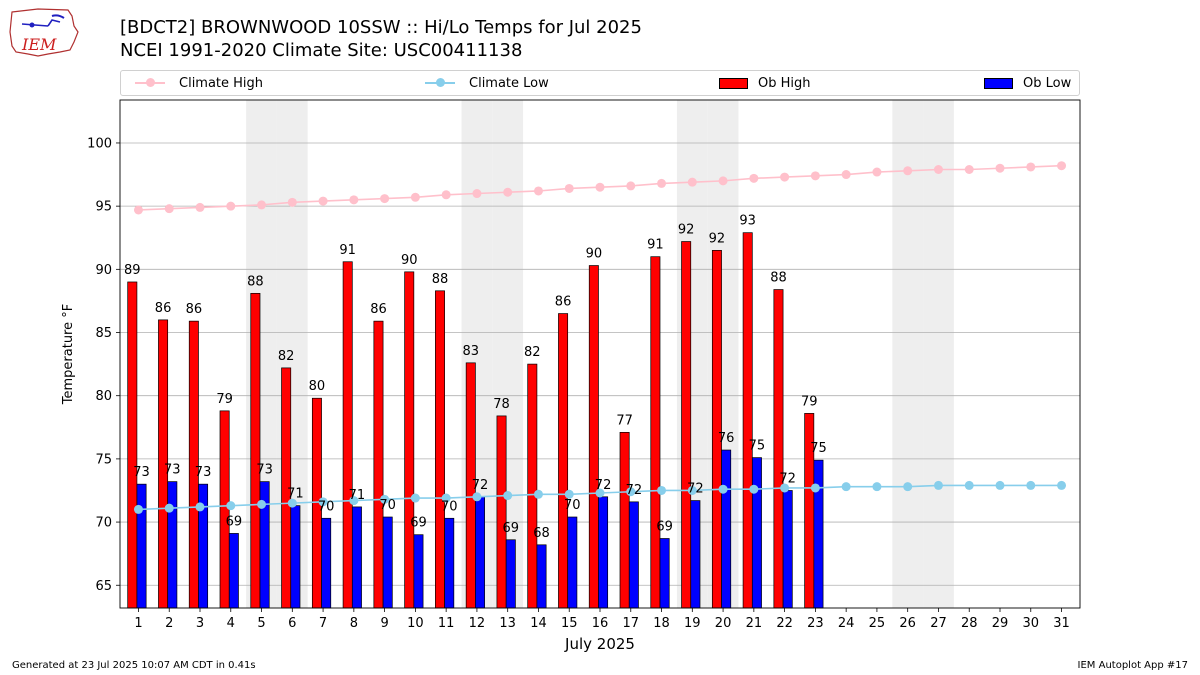  What do you see at coordinates (44, 32) in the screenshot?
I see `iem-logo: IEM` at bounding box center [44, 32].